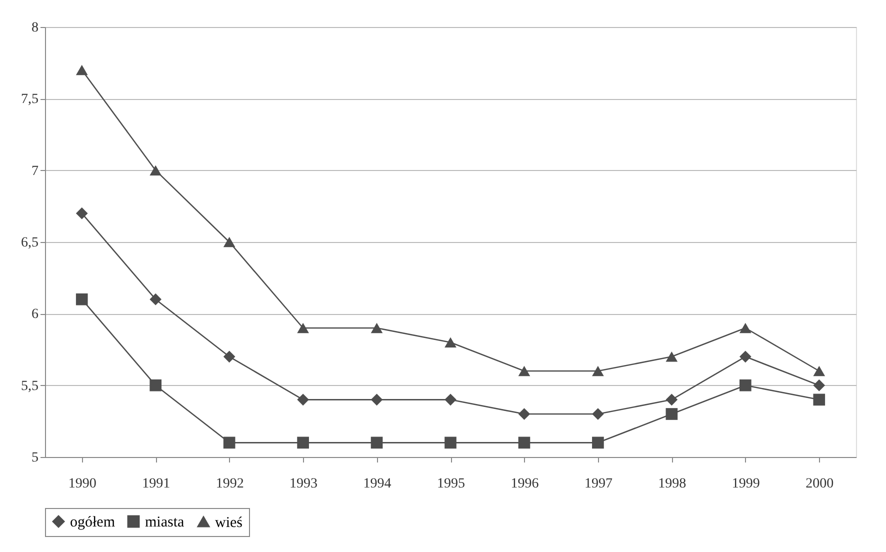  I want to click on y-tick-label: 6,5, so click(29, 243).